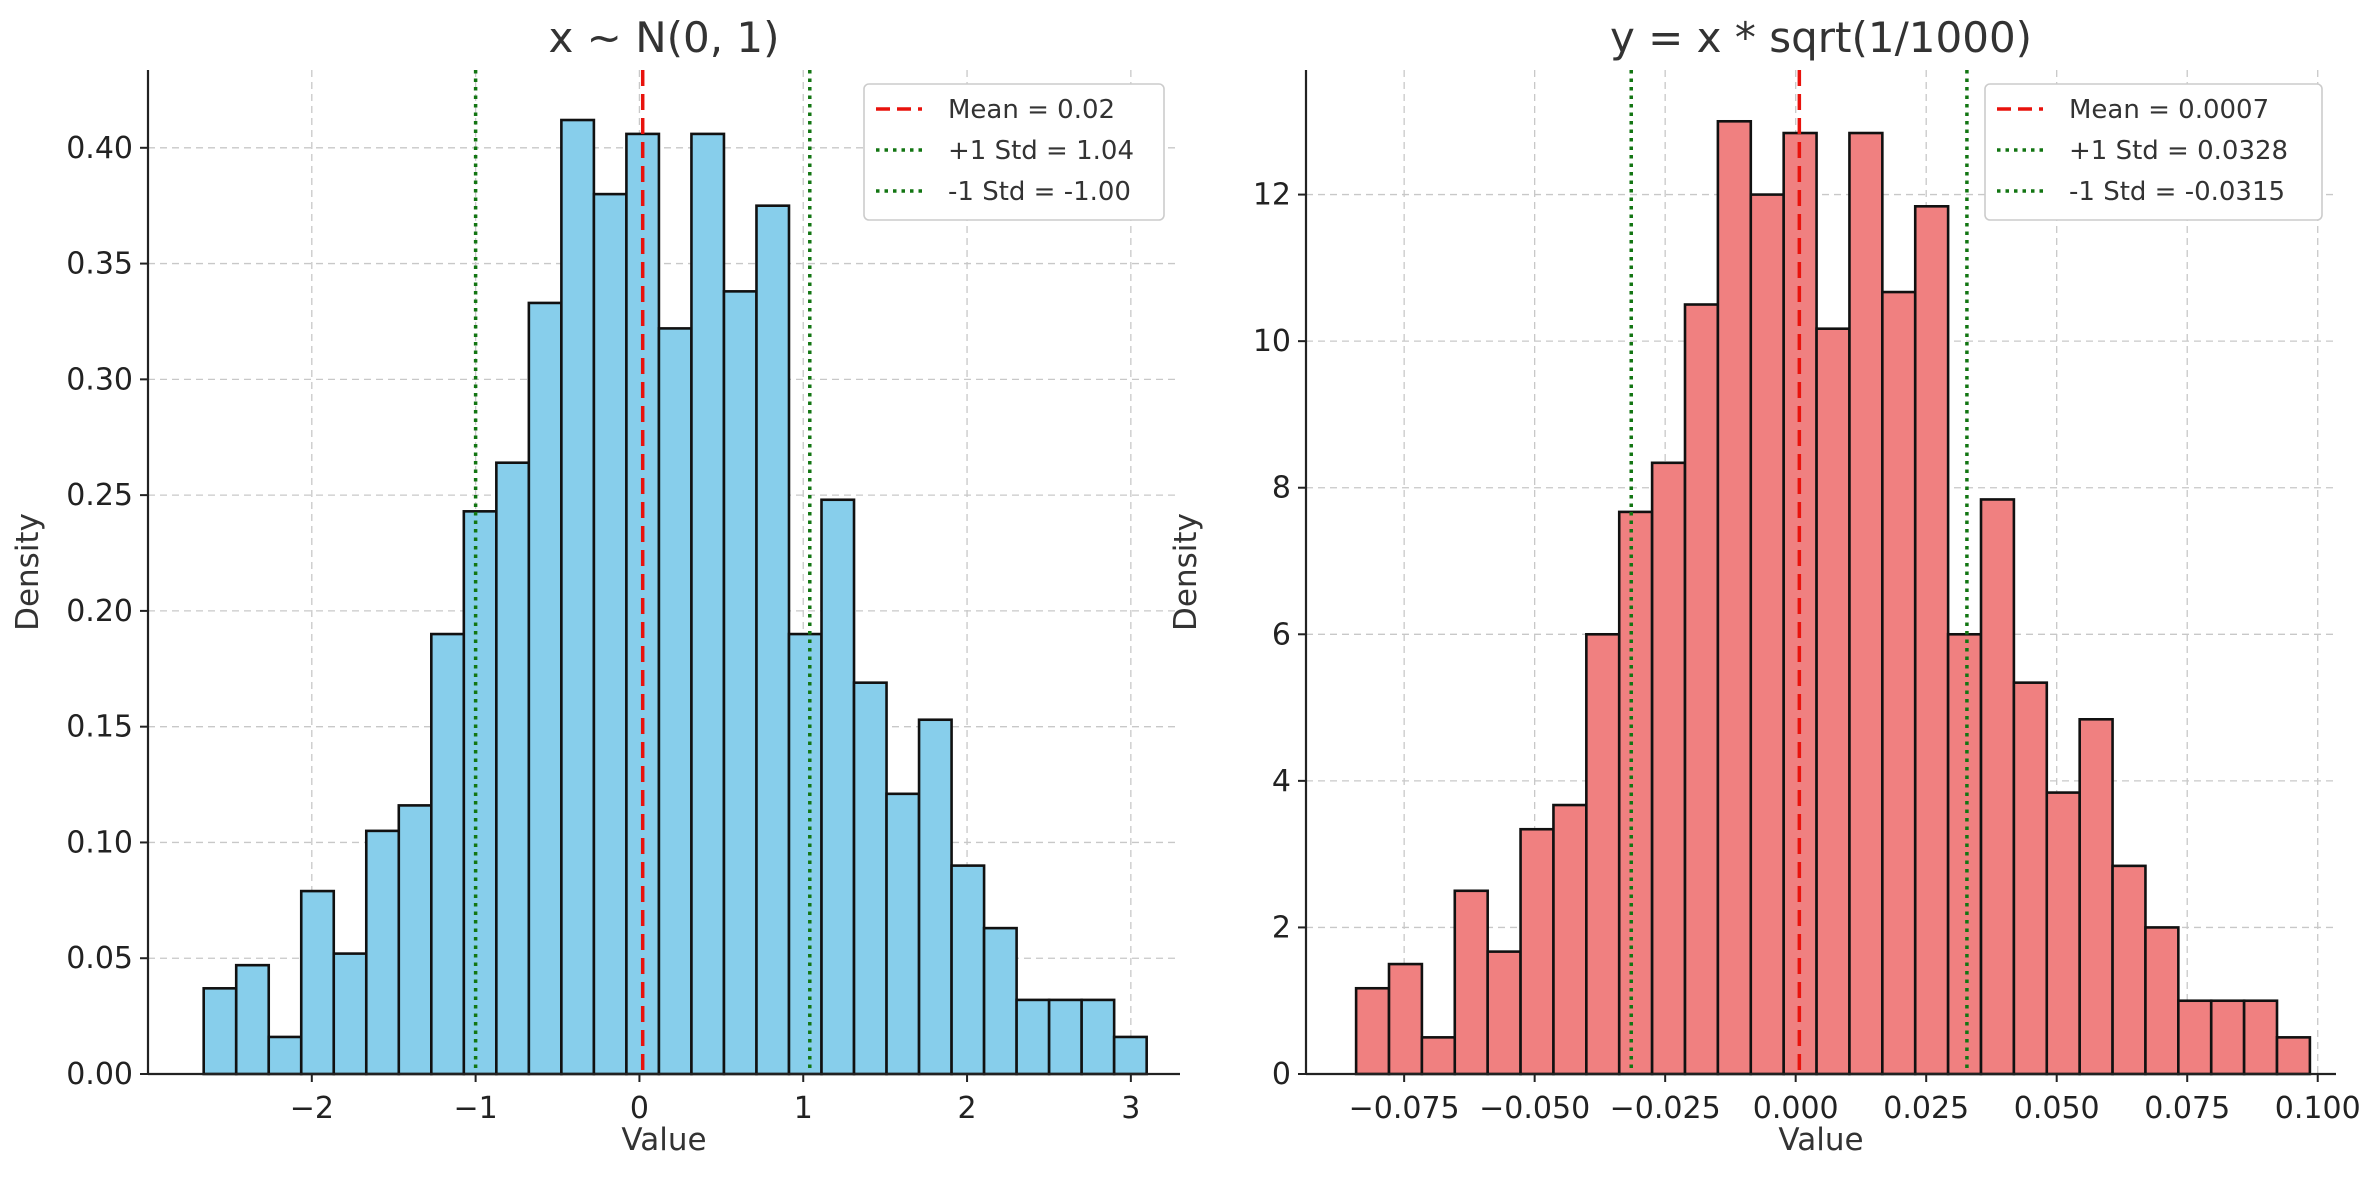  Describe the element at coordinates (803, 1108) in the screenshot. I see `chart-1-xtick-label-3: 1` at that location.